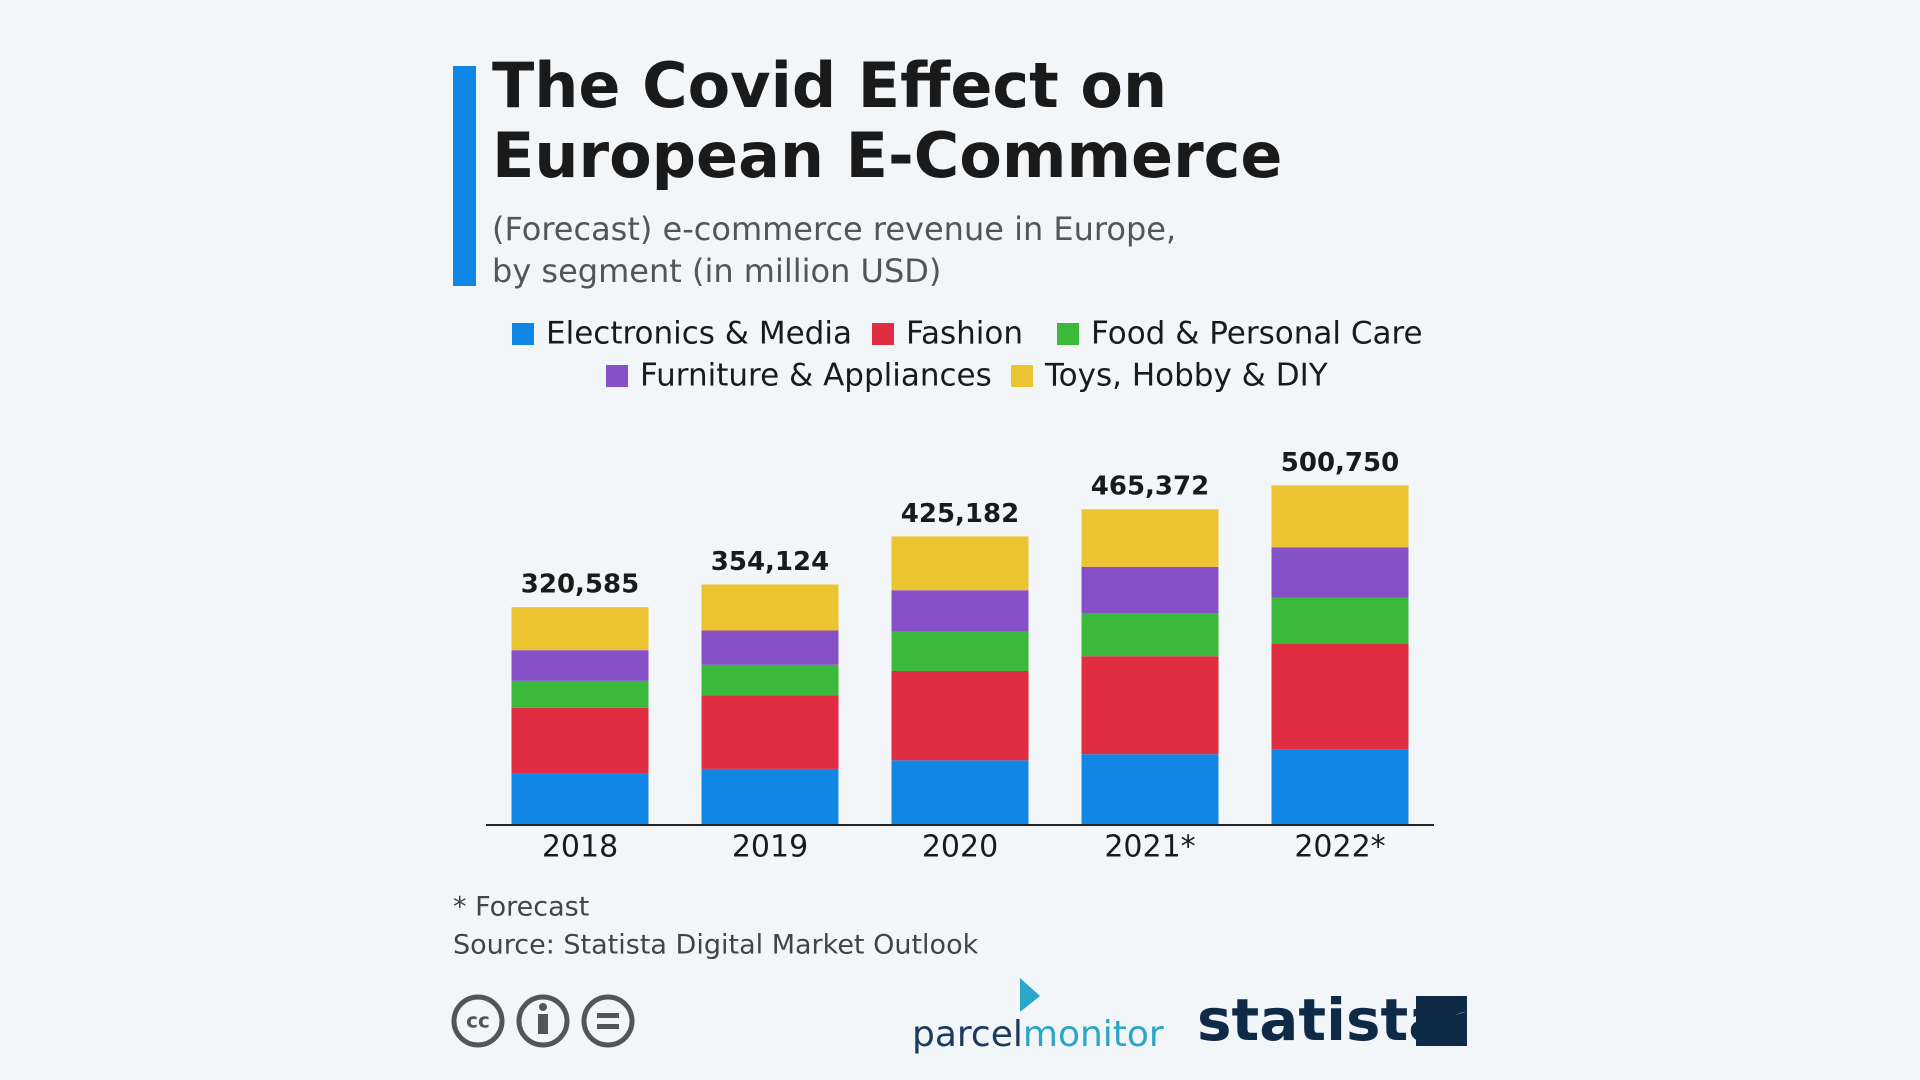 The image size is (1920, 1080). Describe the element at coordinates (464, 176) in the screenshot. I see `title-accent` at that location.